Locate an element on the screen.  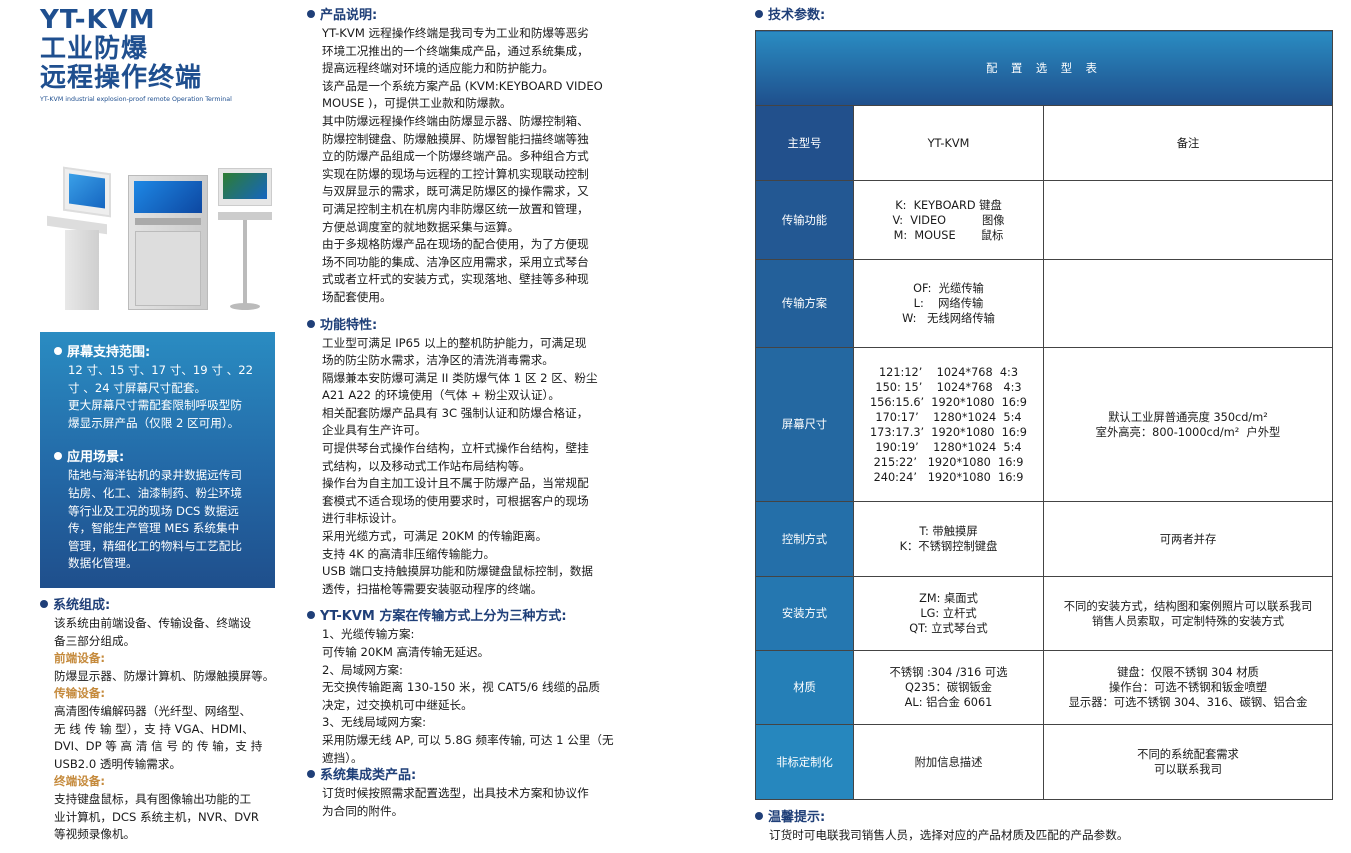
model-cell: K: KEYBOARD 键盘 V: VIDEO 图像 M: MOUSE 鼠标 is located at coordinates (948, 220).